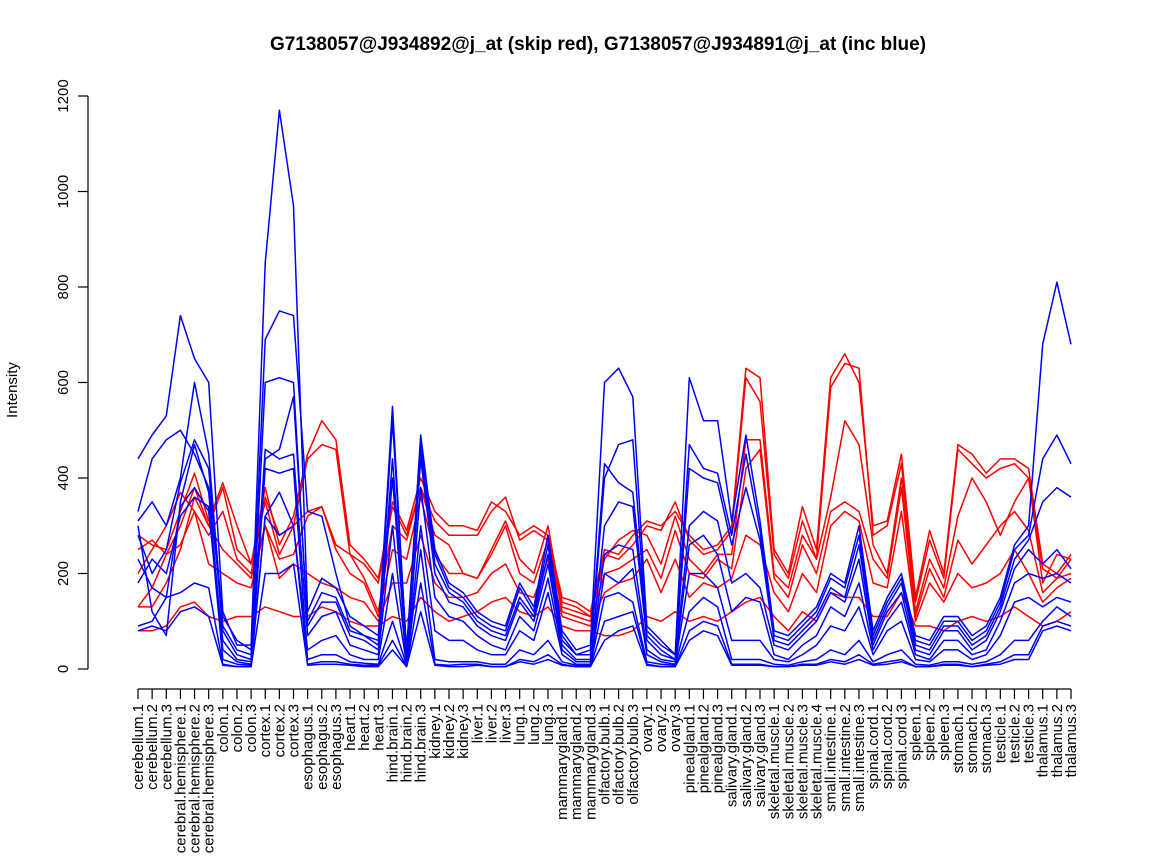  I want to click on x-tick-label: cerebellum.1, so click(138, 747).